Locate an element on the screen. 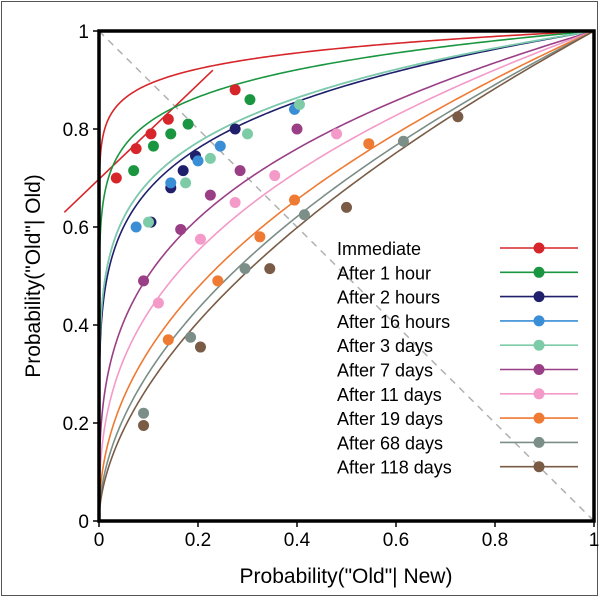 The width and height of the screenshot is (601, 599). x-tick-label: 0.2 is located at coordinates (198, 540).